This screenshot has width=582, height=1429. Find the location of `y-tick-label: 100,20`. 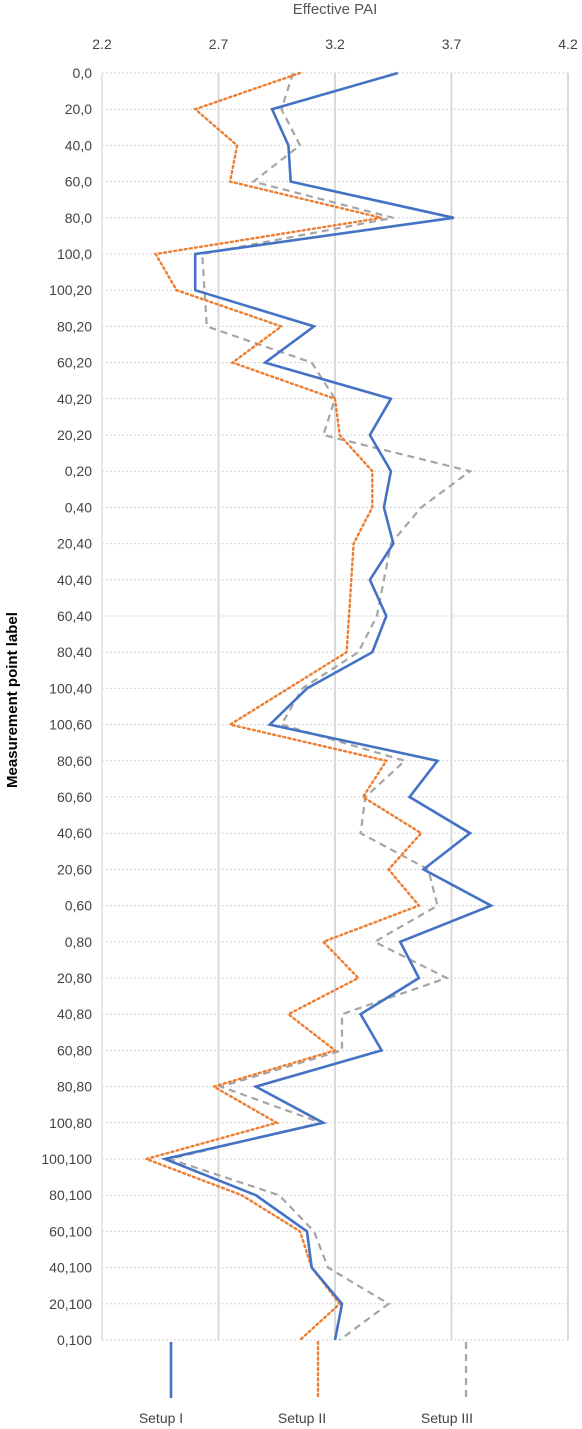

y-tick-label: 100,20 is located at coordinates (70, 290).